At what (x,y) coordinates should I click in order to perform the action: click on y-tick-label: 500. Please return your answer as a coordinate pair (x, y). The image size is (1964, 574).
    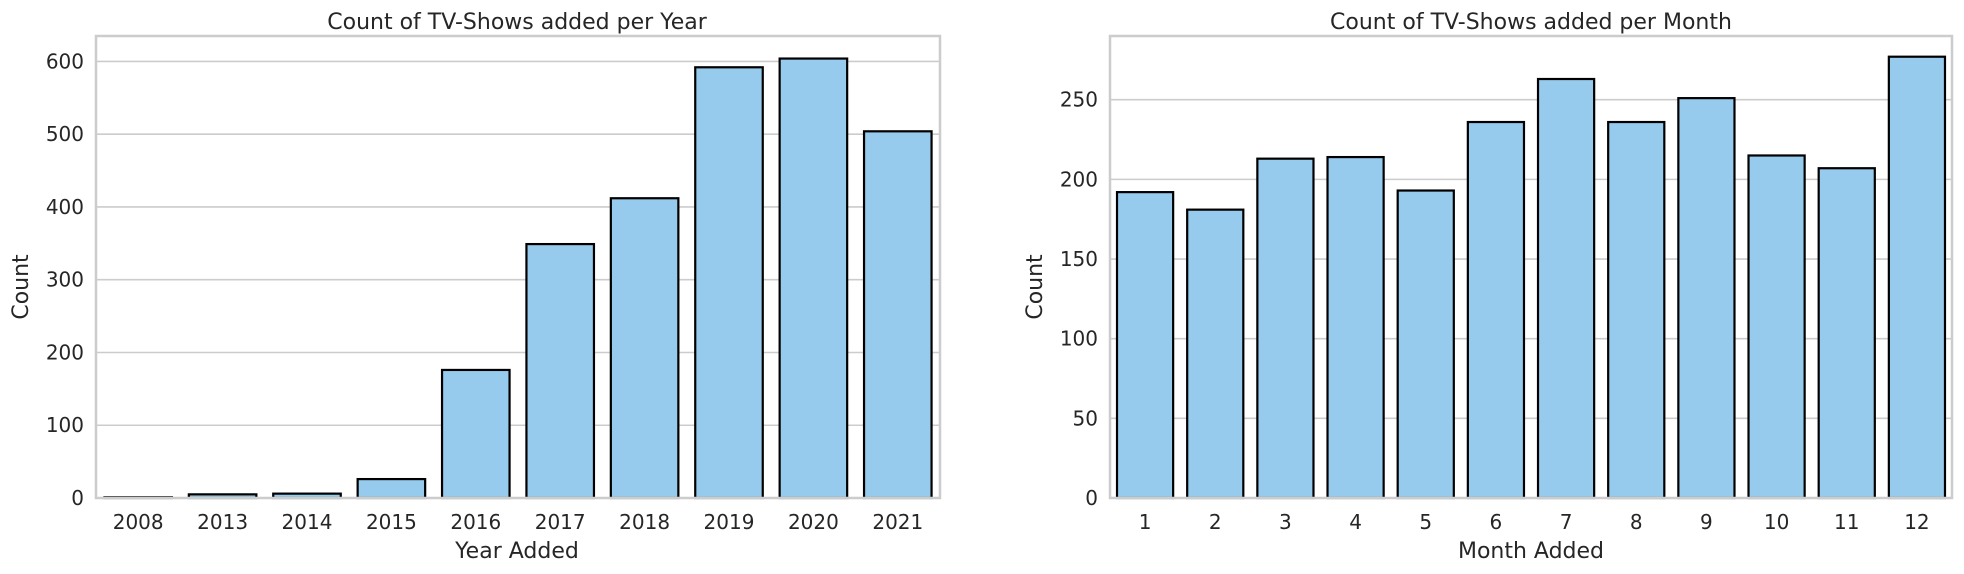
    Looking at the image, I should click on (65, 134).